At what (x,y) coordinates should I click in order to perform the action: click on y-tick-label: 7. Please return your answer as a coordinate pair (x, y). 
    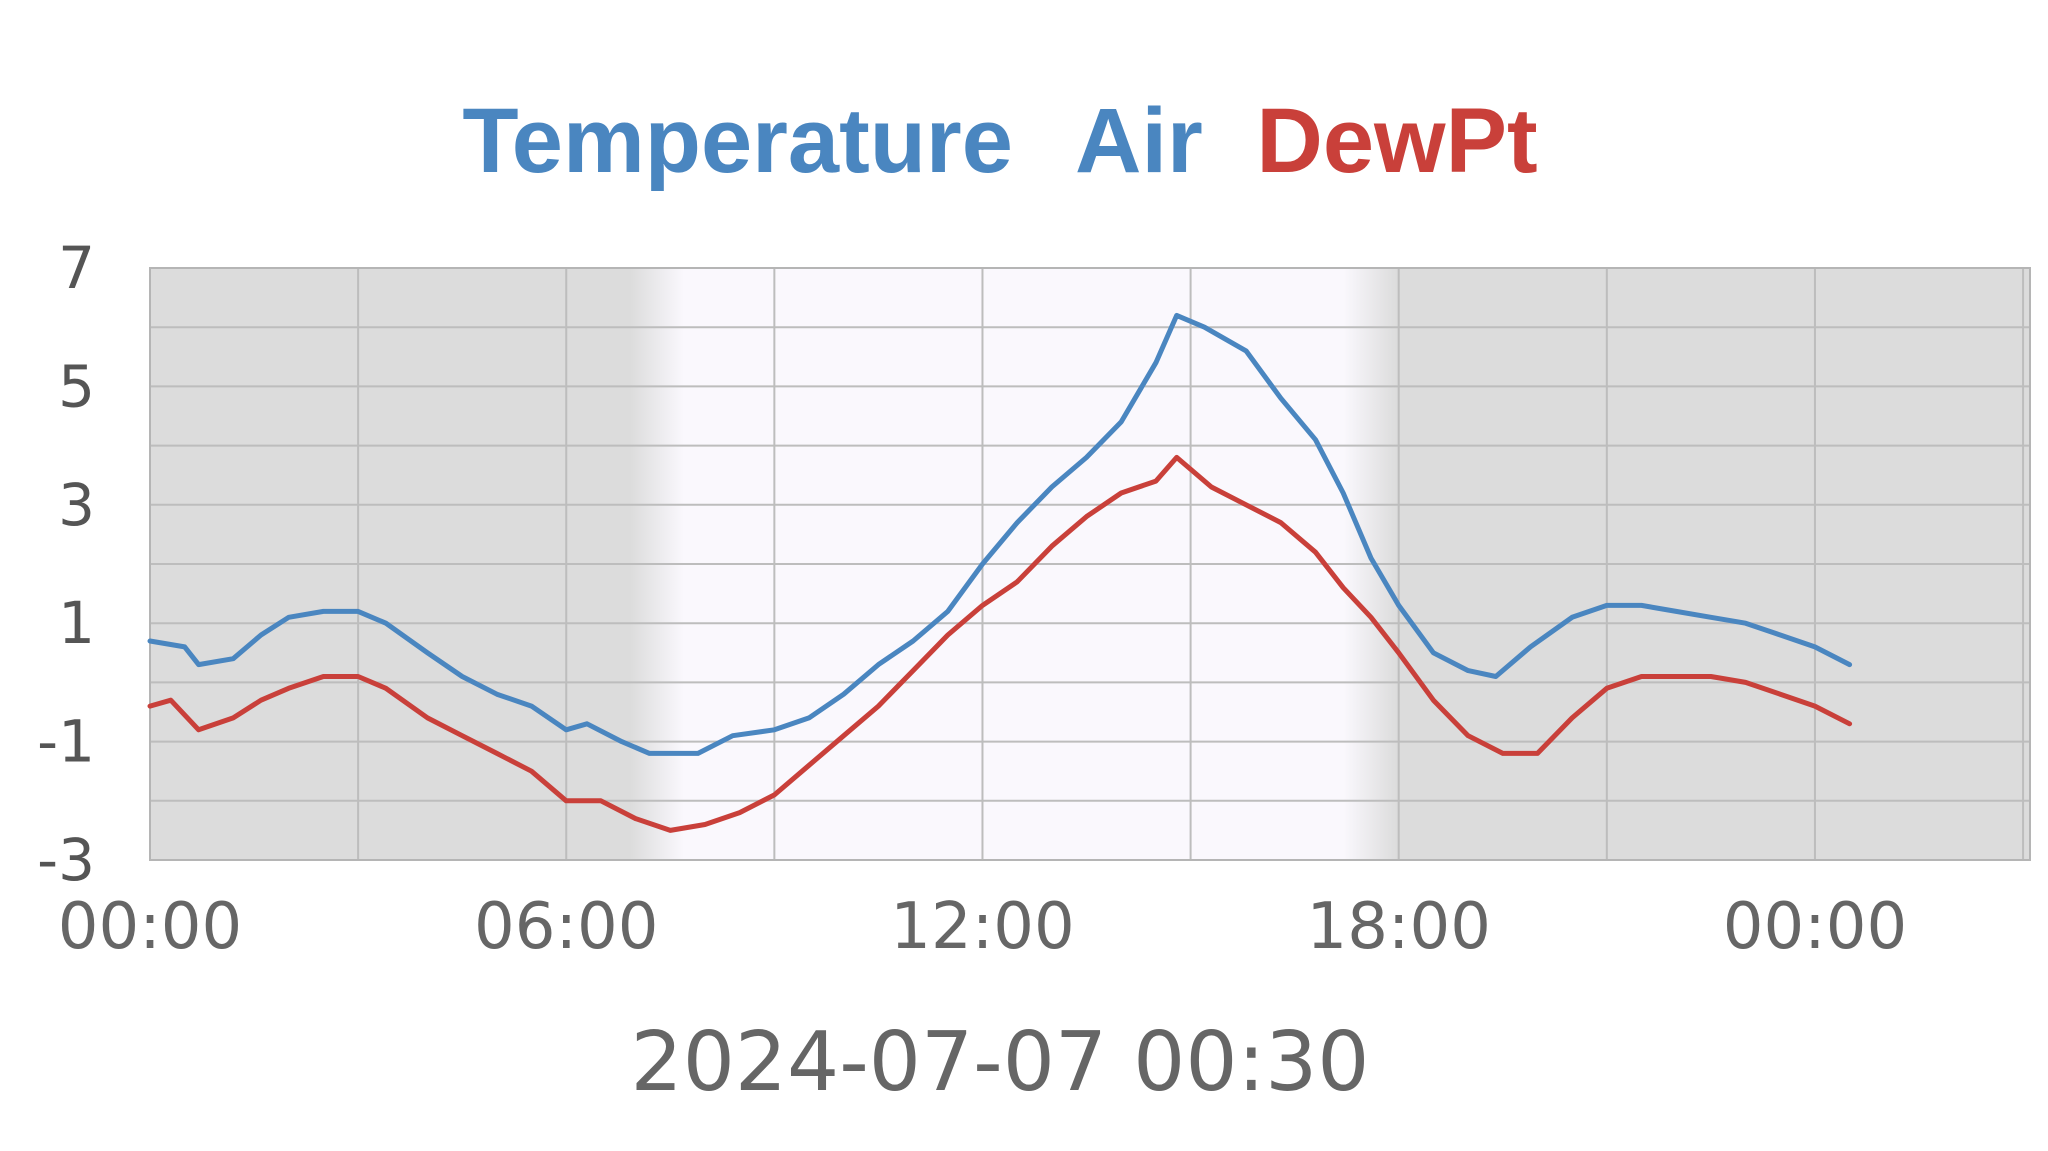
    Looking at the image, I should click on (76, 268).